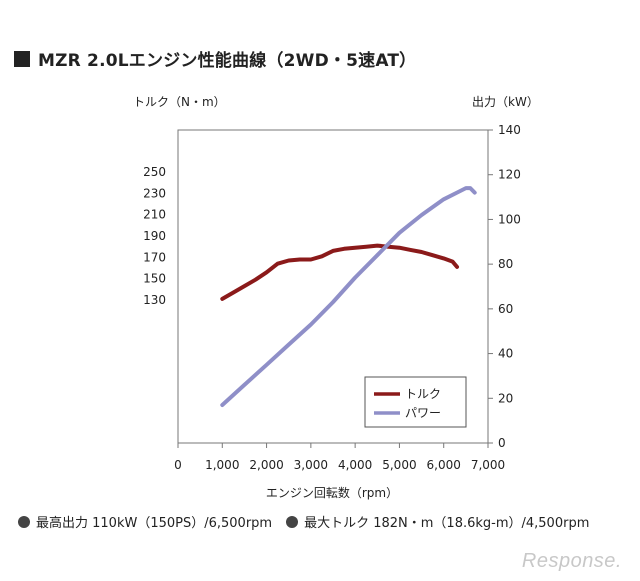  What do you see at coordinates (154, 172) in the screenshot?
I see `y-left-tick-label: 250` at bounding box center [154, 172].